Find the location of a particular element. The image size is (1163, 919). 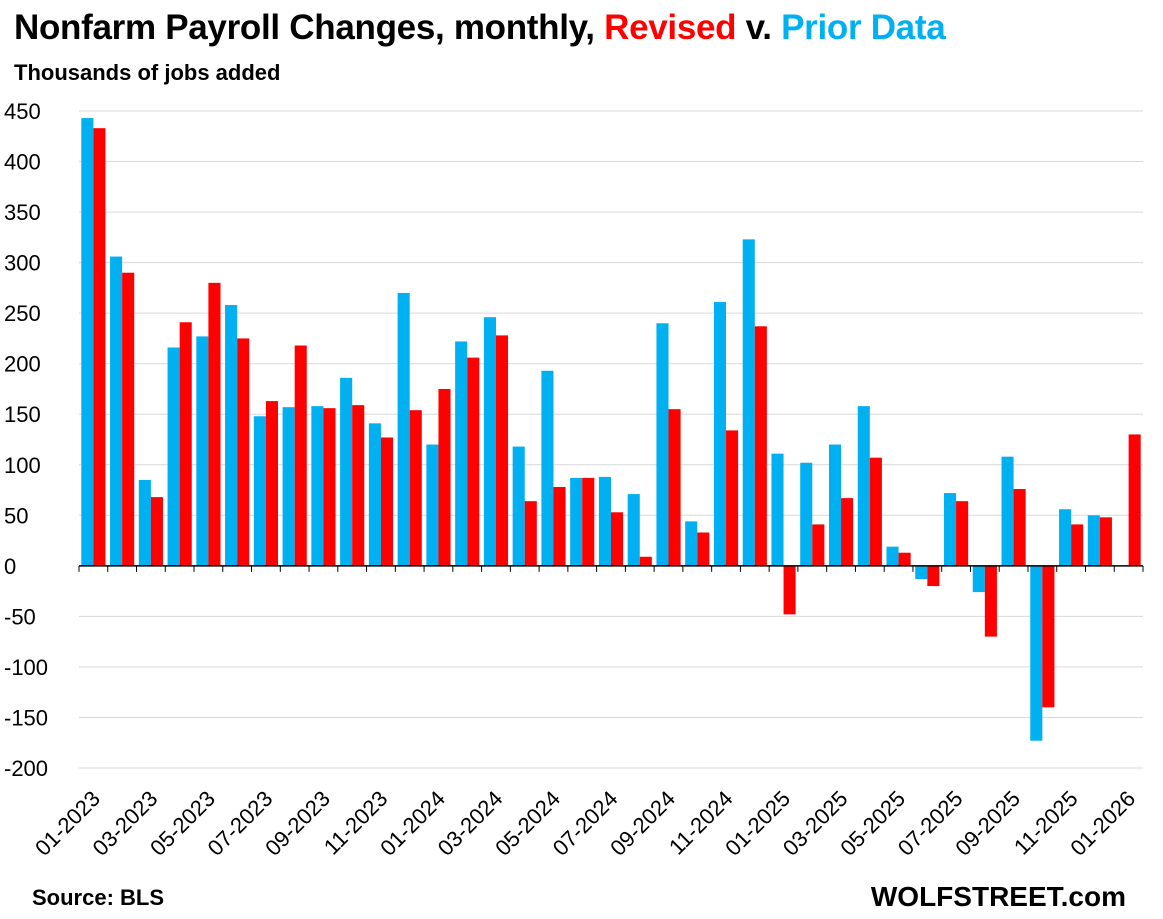

y-tick-label: -200 is located at coordinates (26, 768).